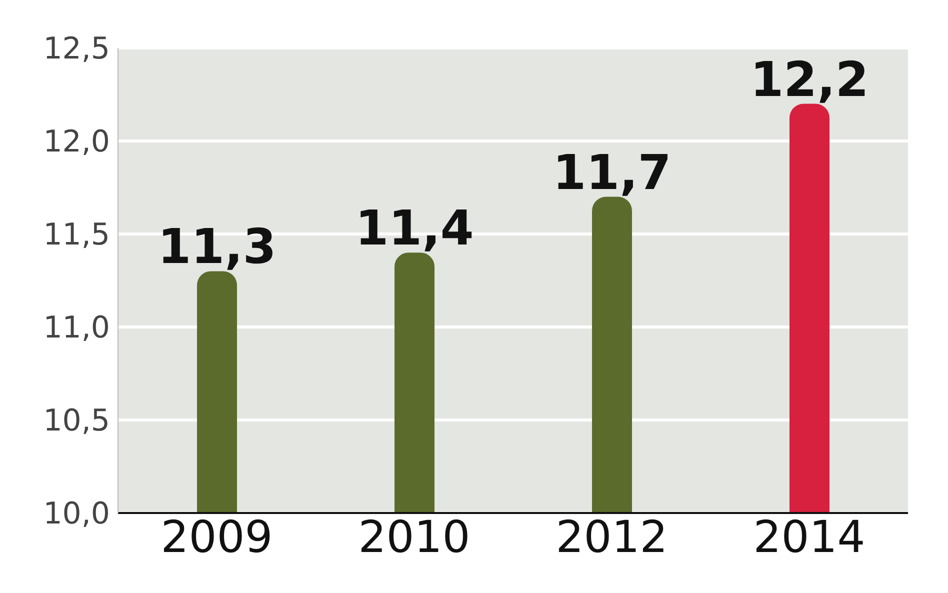 The height and width of the screenshot is (593, 948). I want to click on y-tick-label: 11,5, so click(76, 235).